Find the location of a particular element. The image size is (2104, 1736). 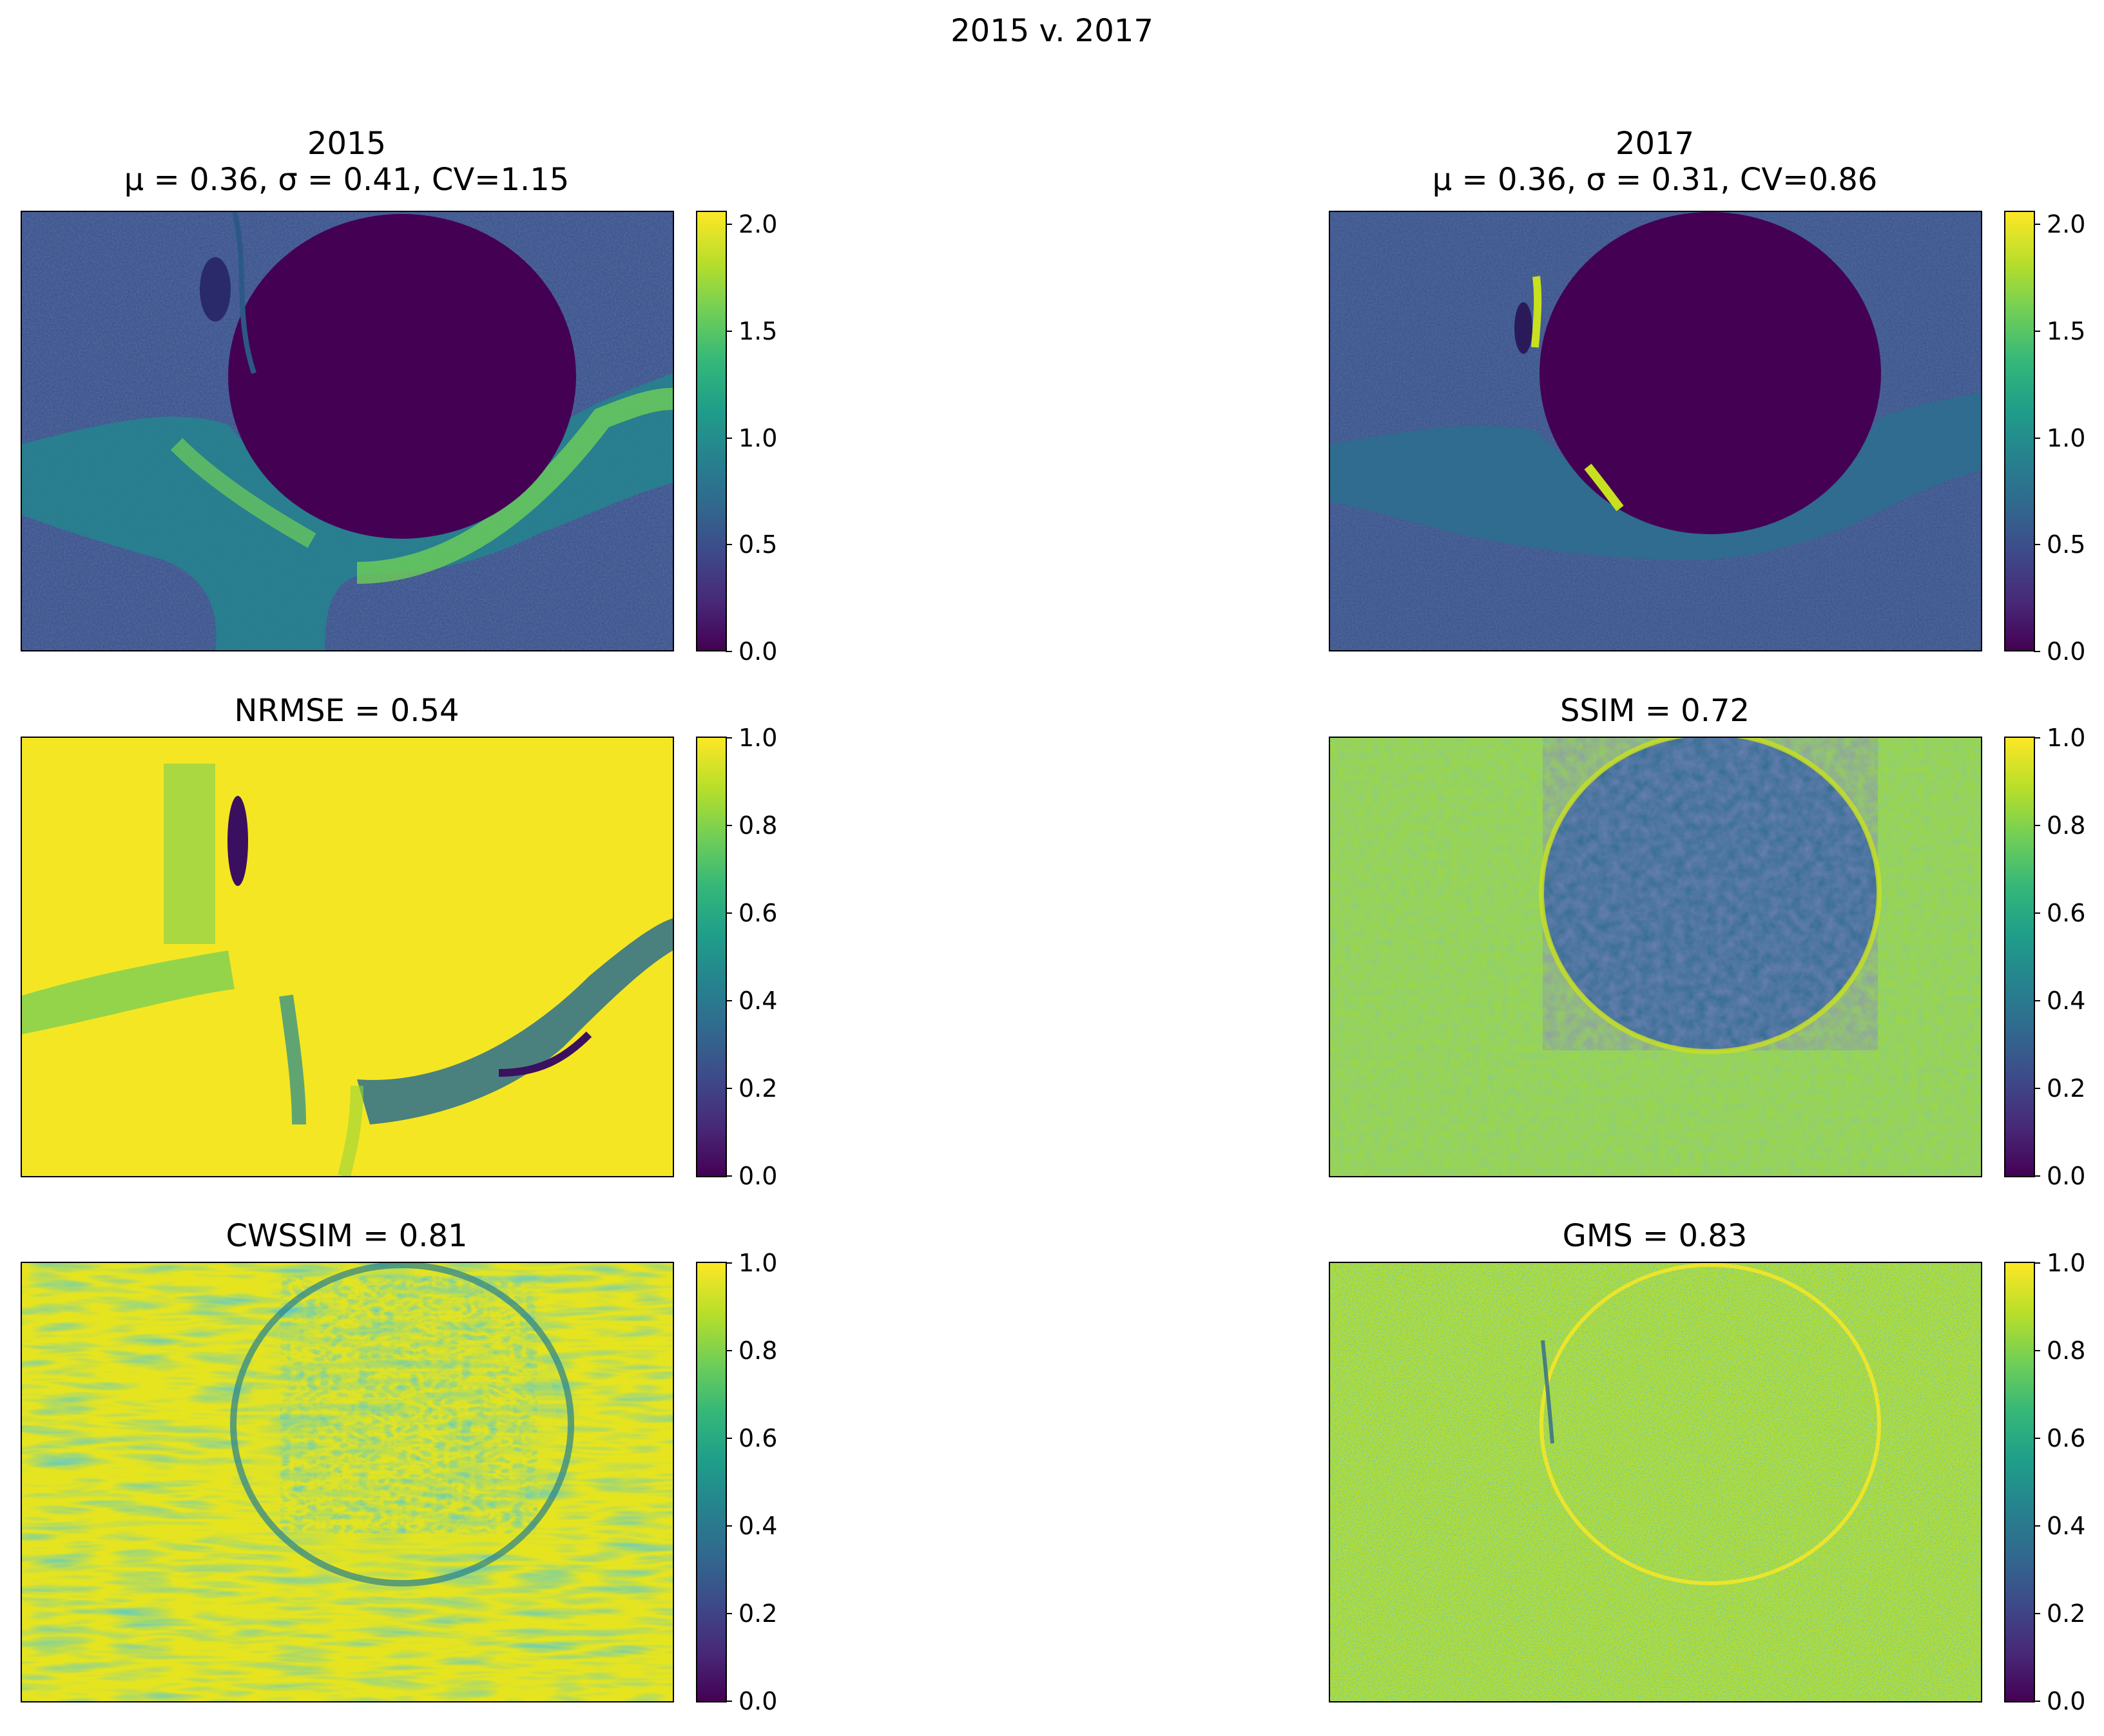

image-nrmse is located at coordinates (347, 957).